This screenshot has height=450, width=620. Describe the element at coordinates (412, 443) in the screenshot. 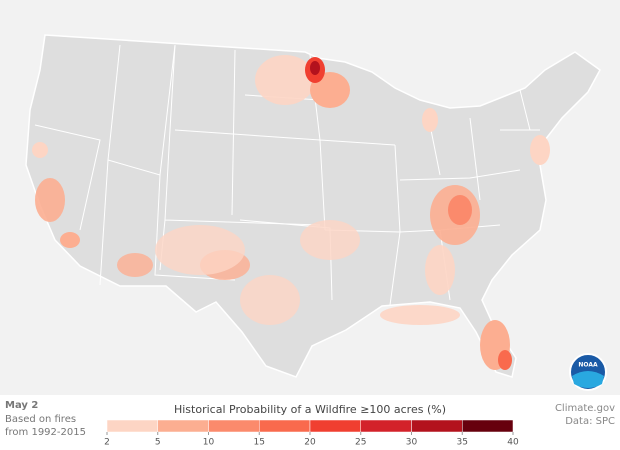

I see `legend-tick-label: 30` at that location.